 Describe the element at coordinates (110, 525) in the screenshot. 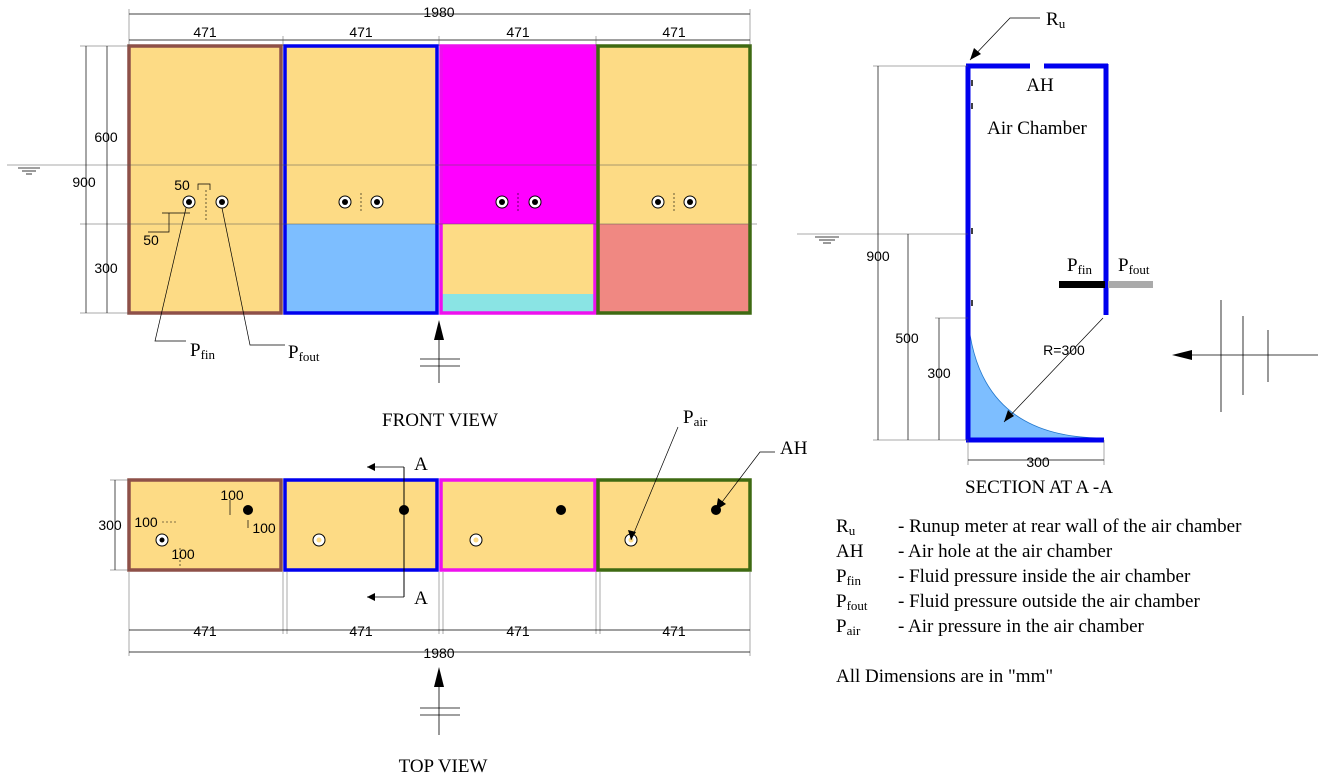

I see `top-dim-300: 300` at that location.